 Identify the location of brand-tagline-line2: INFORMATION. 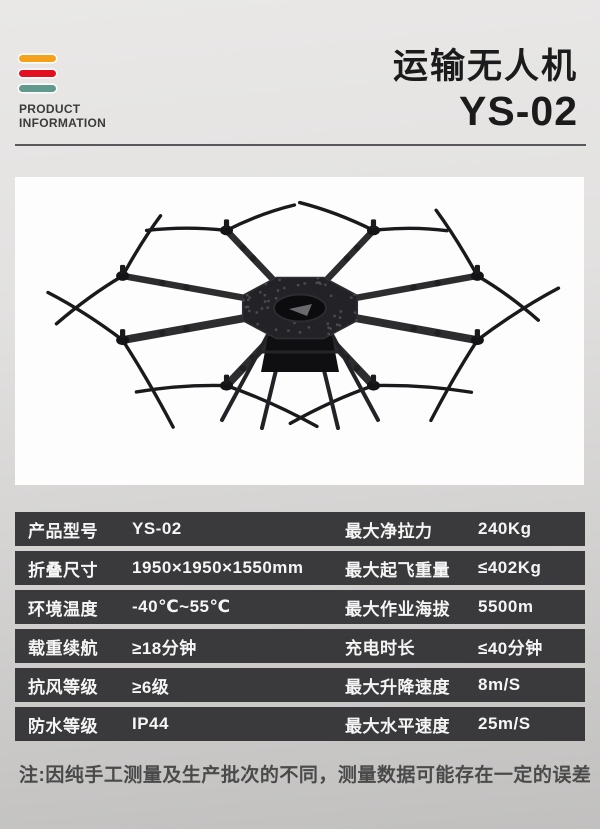
(63, 123).